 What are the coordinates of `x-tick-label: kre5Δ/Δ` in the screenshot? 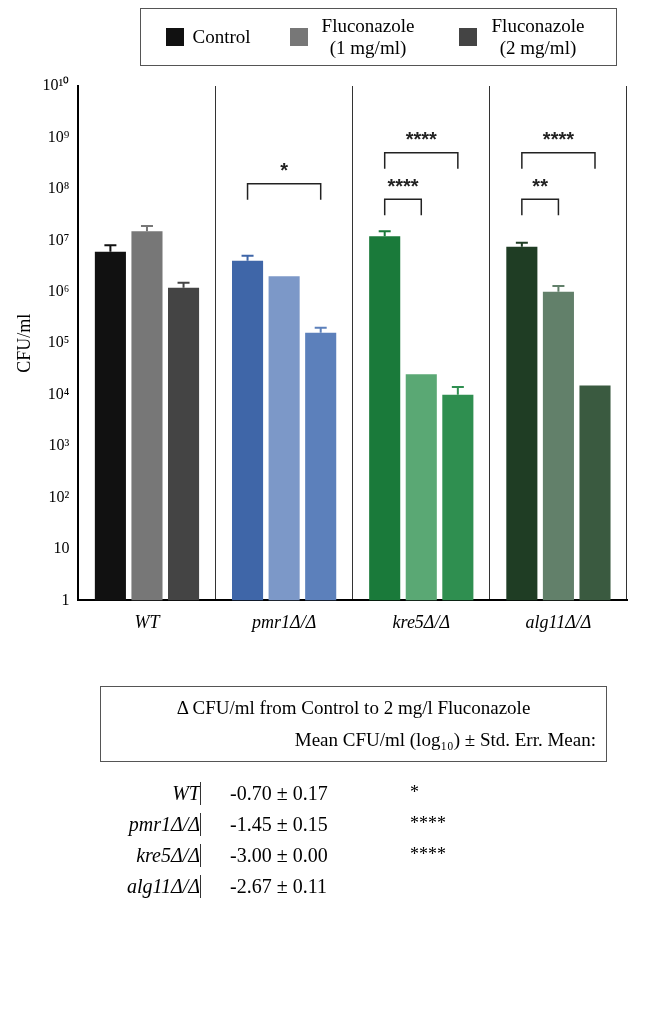 It's located at (421, 621).